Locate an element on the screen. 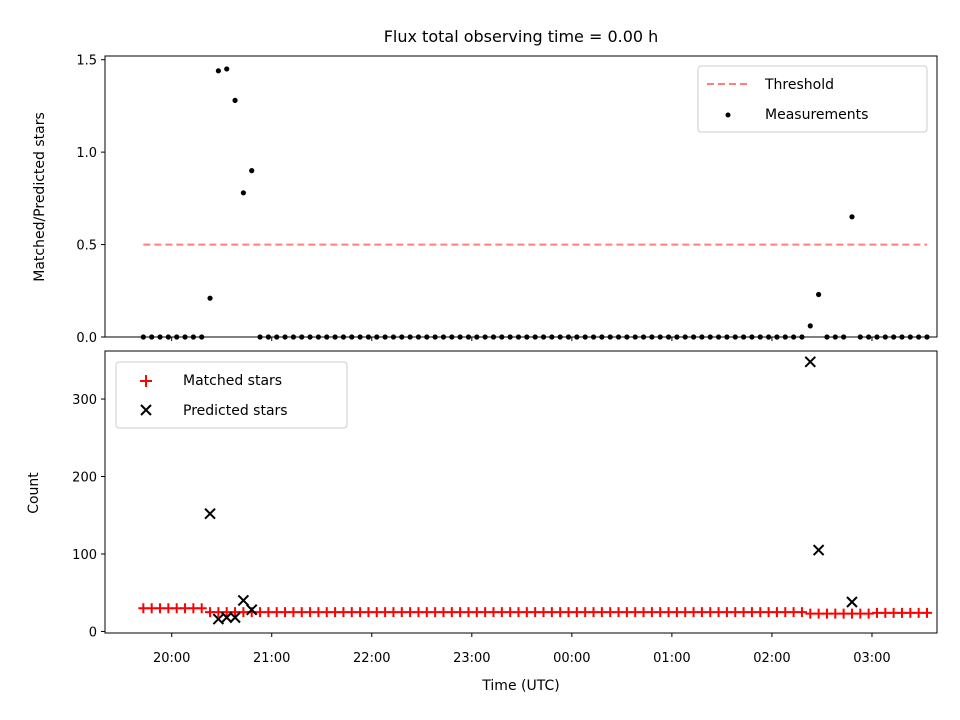 This screenshot has height=720, width=960. top-y-tick-label: 0.0 is located at coordinates (86, 338).